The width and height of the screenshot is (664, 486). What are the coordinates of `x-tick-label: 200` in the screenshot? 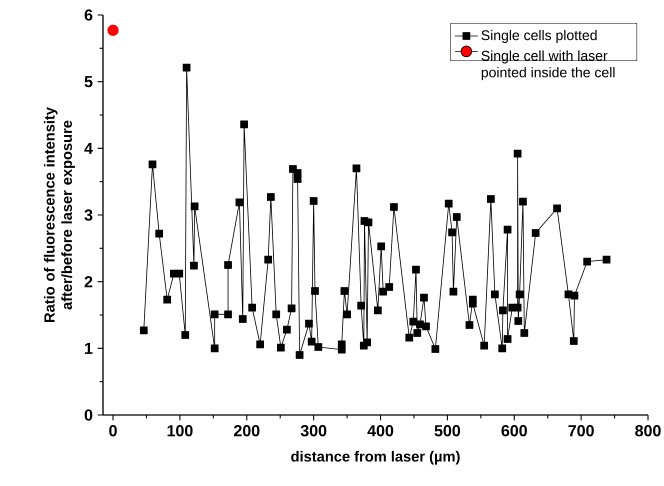 It's located at (247, 430).